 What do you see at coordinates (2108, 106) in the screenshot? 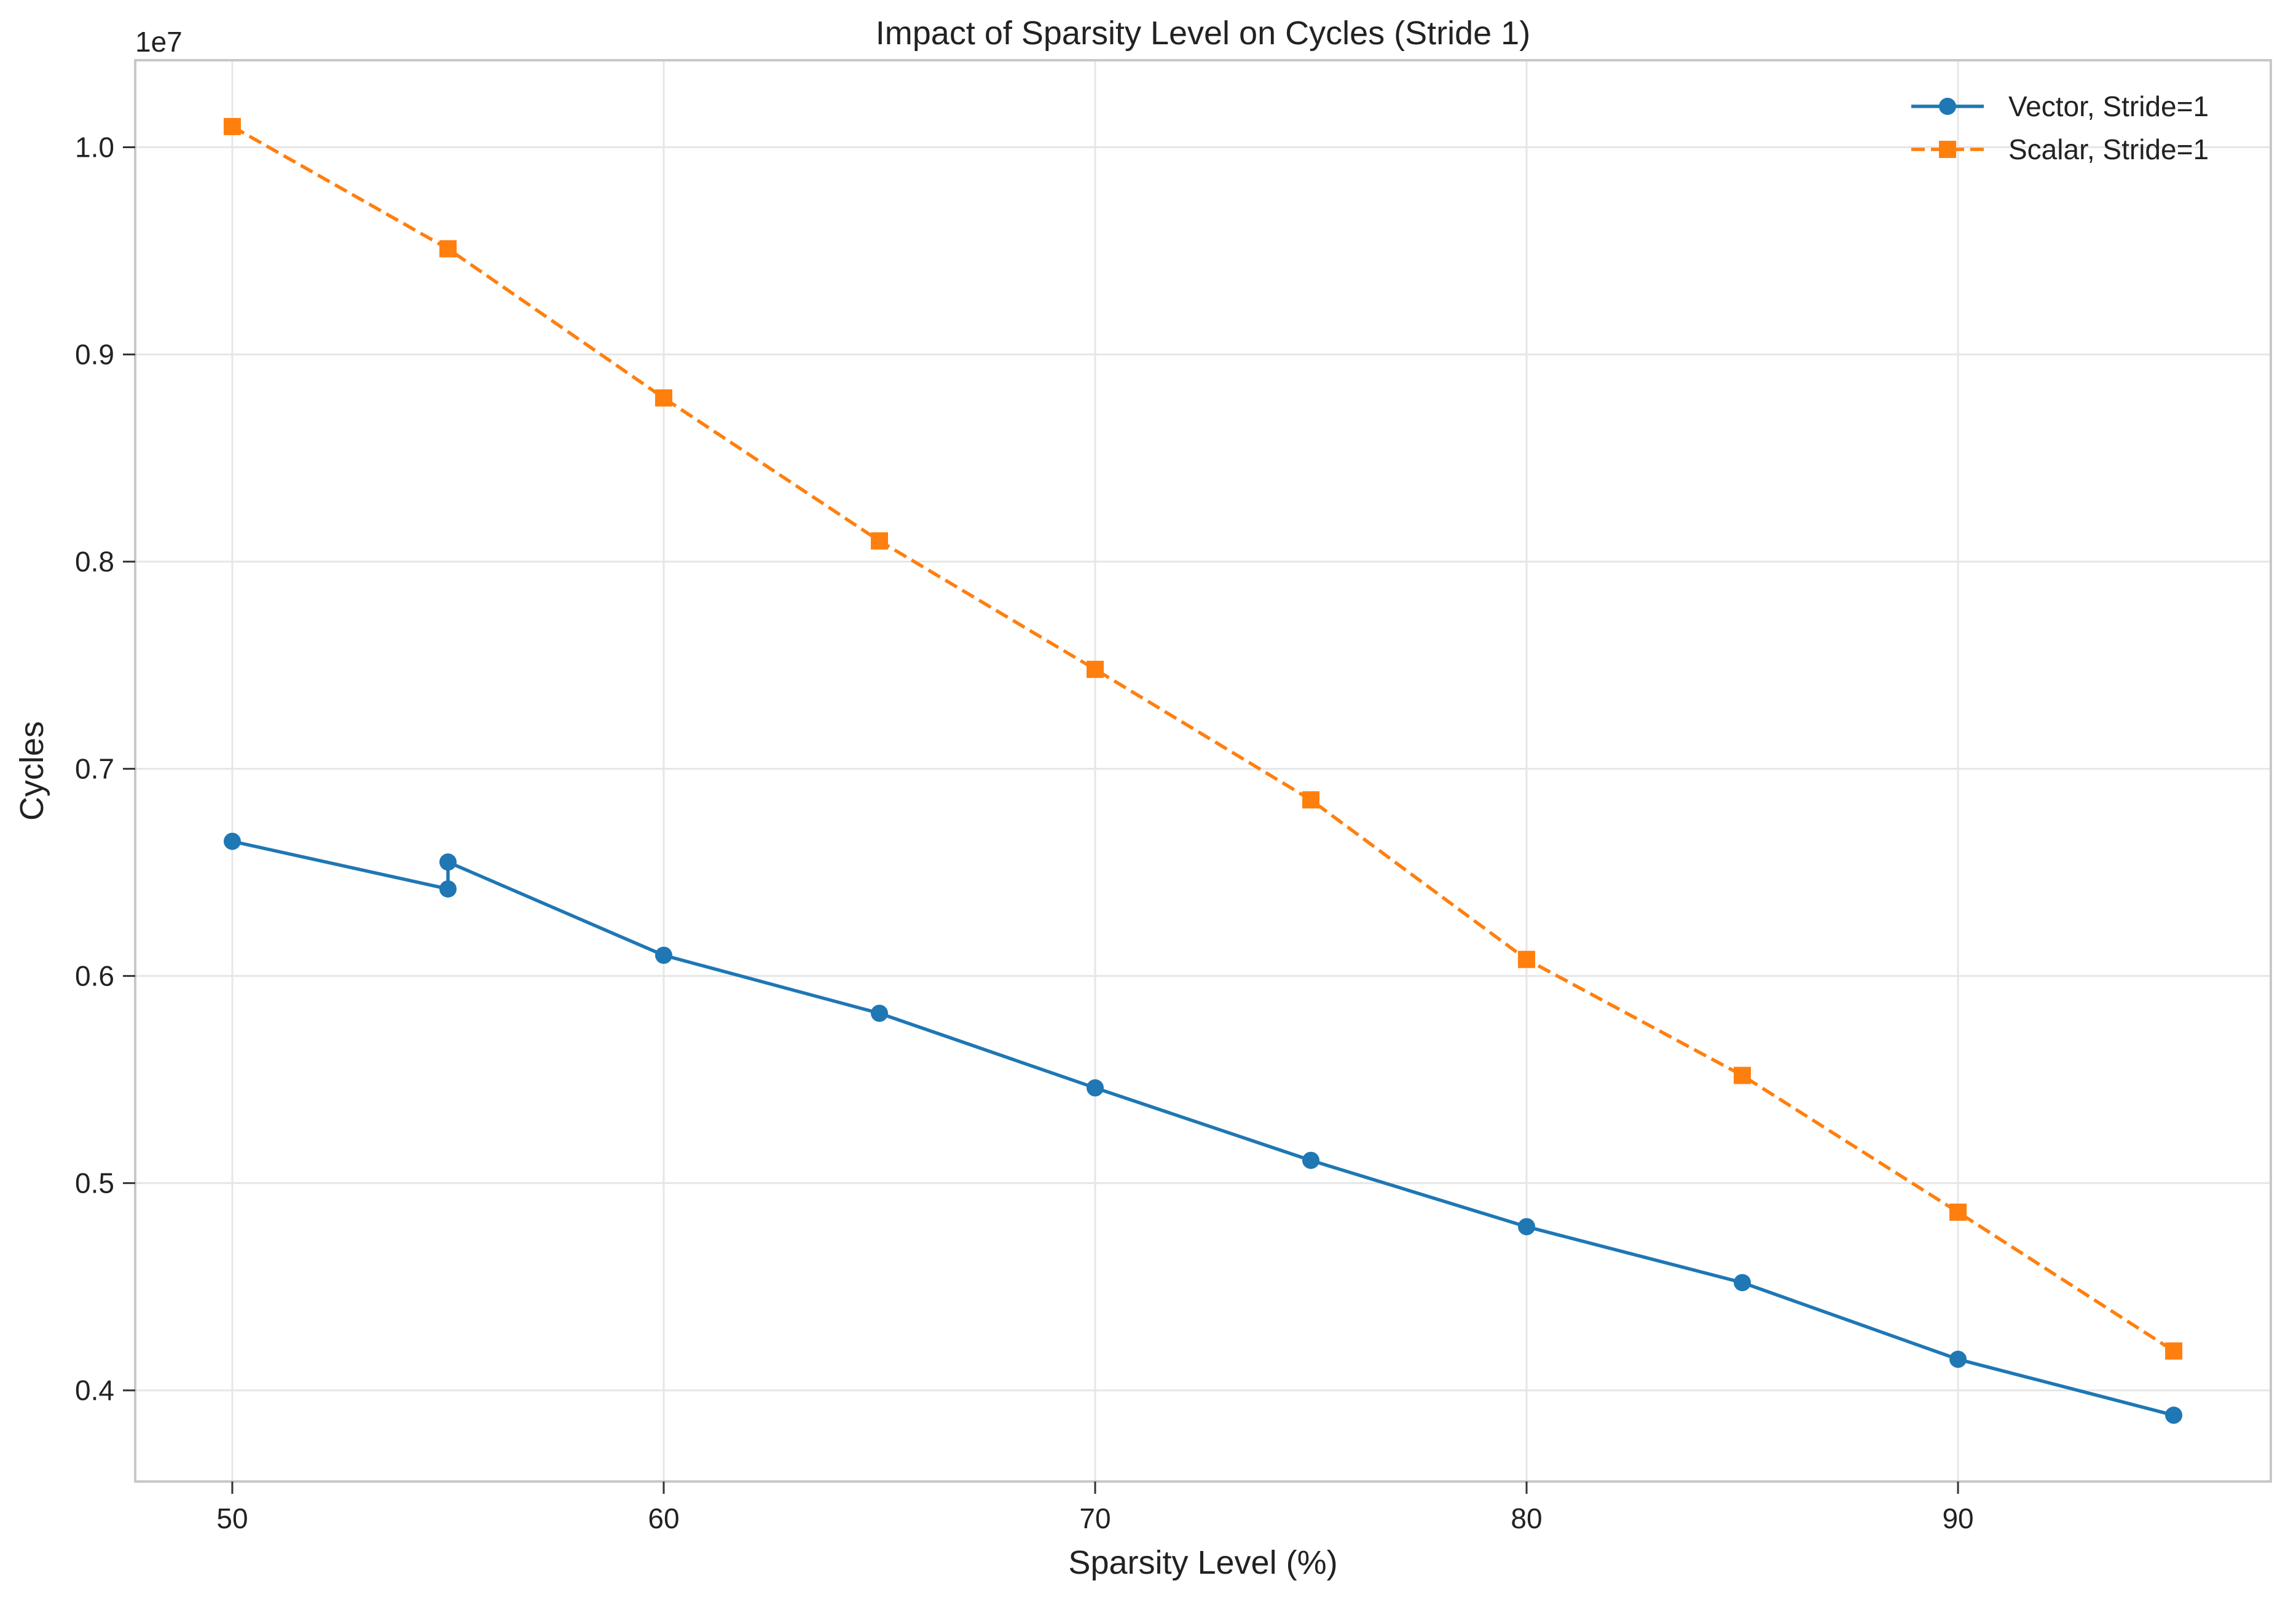
I see `legend-label-vector: Vector, Stride=1` at bounding box center [2108, 106].